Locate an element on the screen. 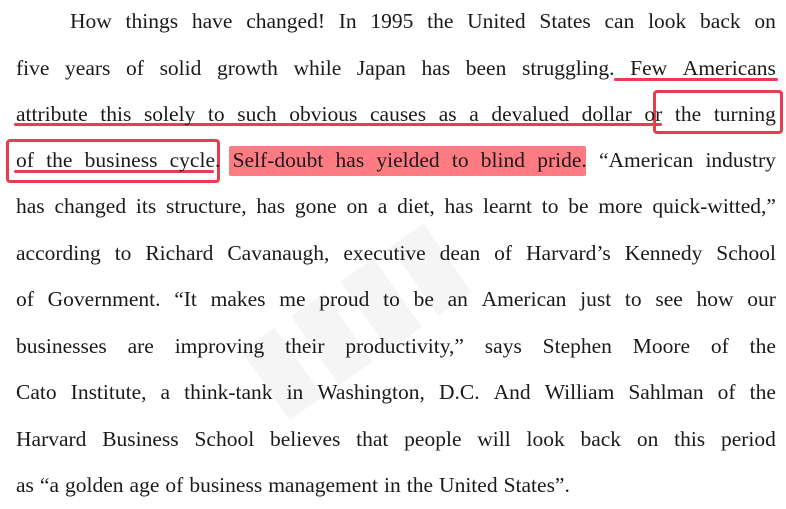 The height and width of the screenshot is (509, 786). word: been is located at coordinates (486, 68).